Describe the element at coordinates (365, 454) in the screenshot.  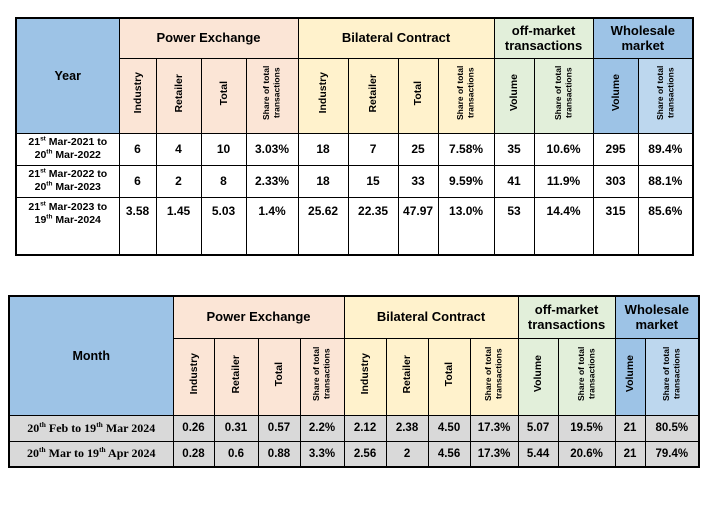
I see `value-cell: 2.56` at that location.